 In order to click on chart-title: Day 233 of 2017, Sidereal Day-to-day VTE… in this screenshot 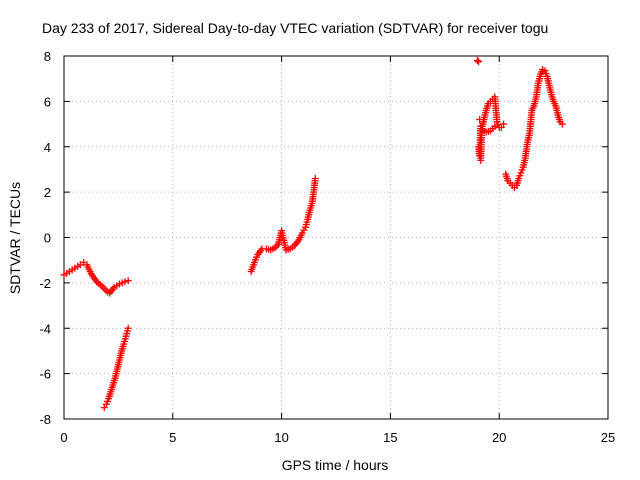, I will do `click(295, 28)`.